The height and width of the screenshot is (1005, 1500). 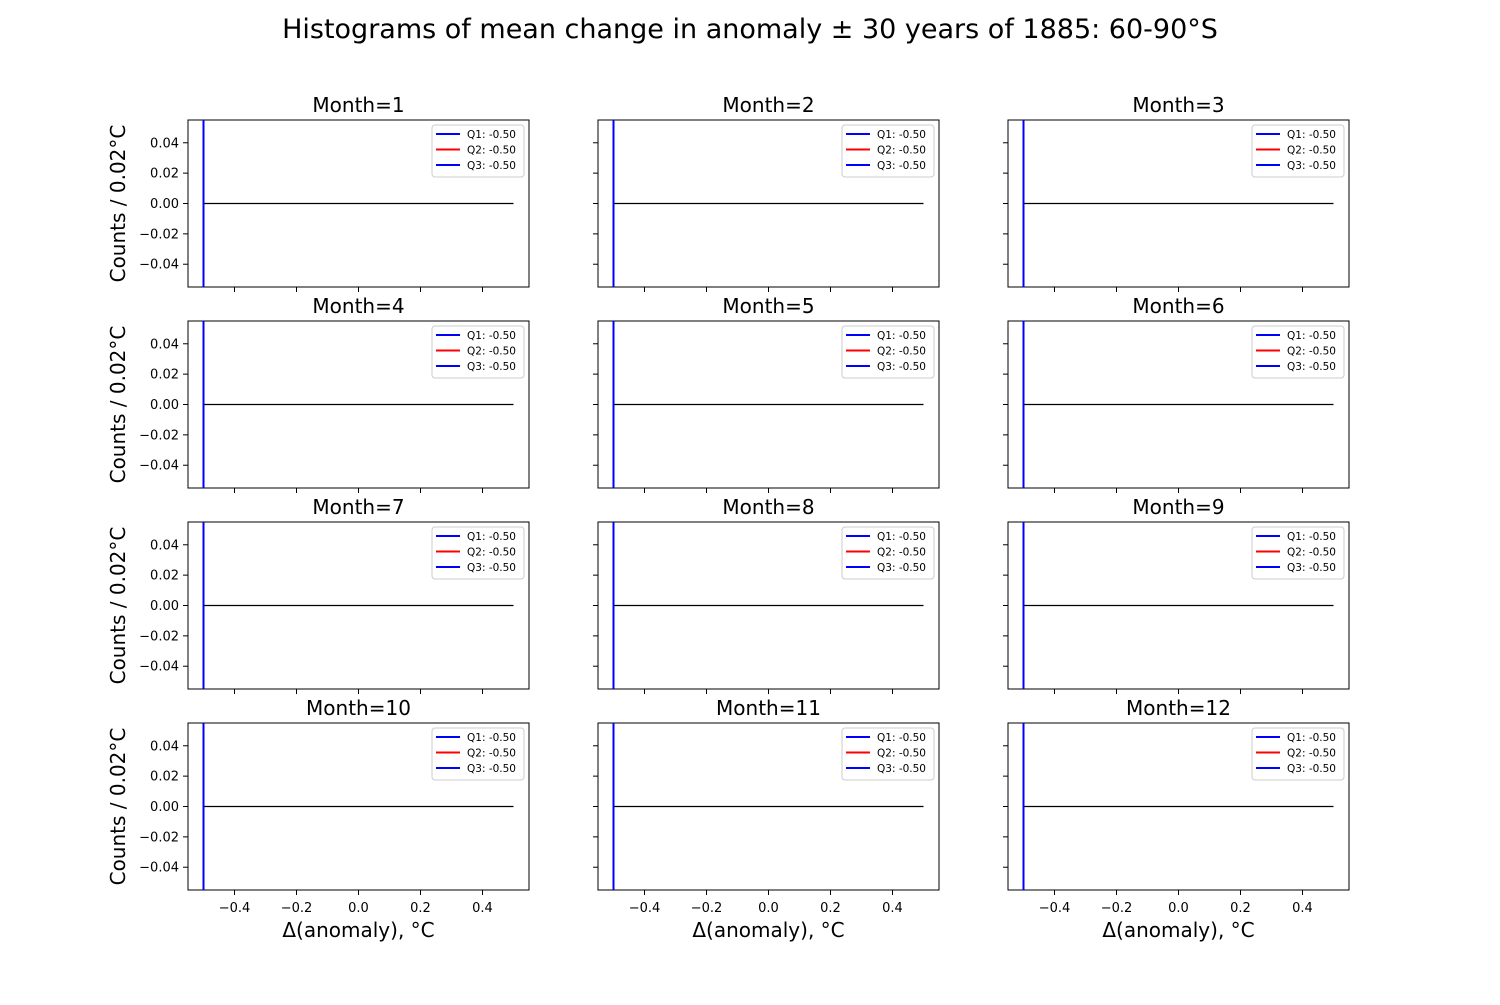 What do you see at coordinates (164, 405) in the screenshot?
I see `panel-4-ytick-label: 0.00` at bounding box center [164, 405].